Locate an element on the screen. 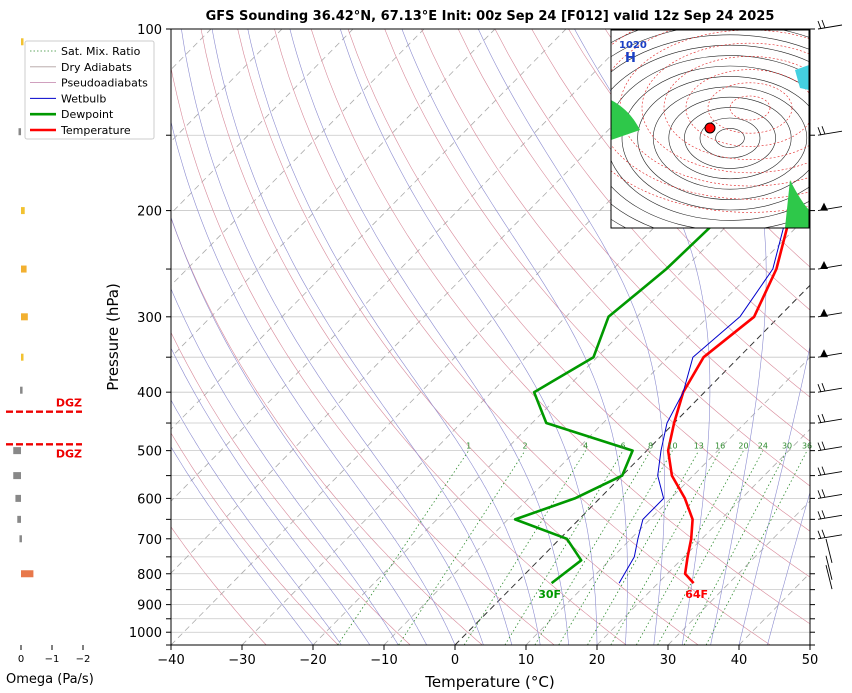  x-tick-label: 20 is located at coordinates (597, 660).